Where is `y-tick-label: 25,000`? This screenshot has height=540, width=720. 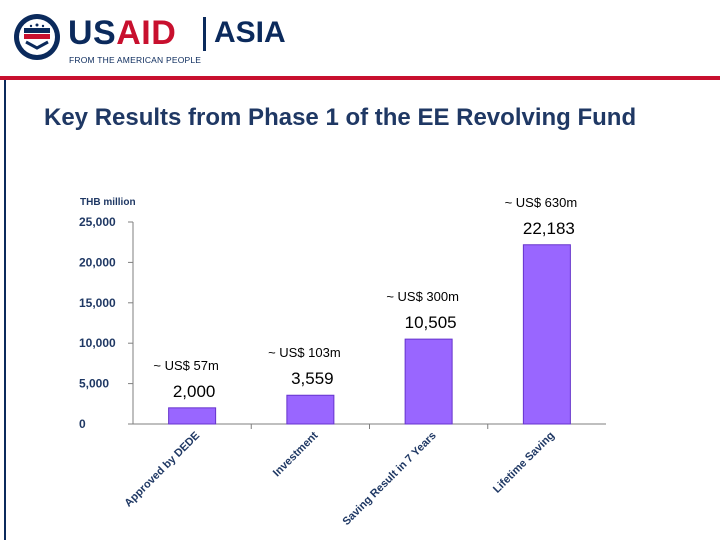 y-tick-label: 25,000 is located at coordinates (97, 222).